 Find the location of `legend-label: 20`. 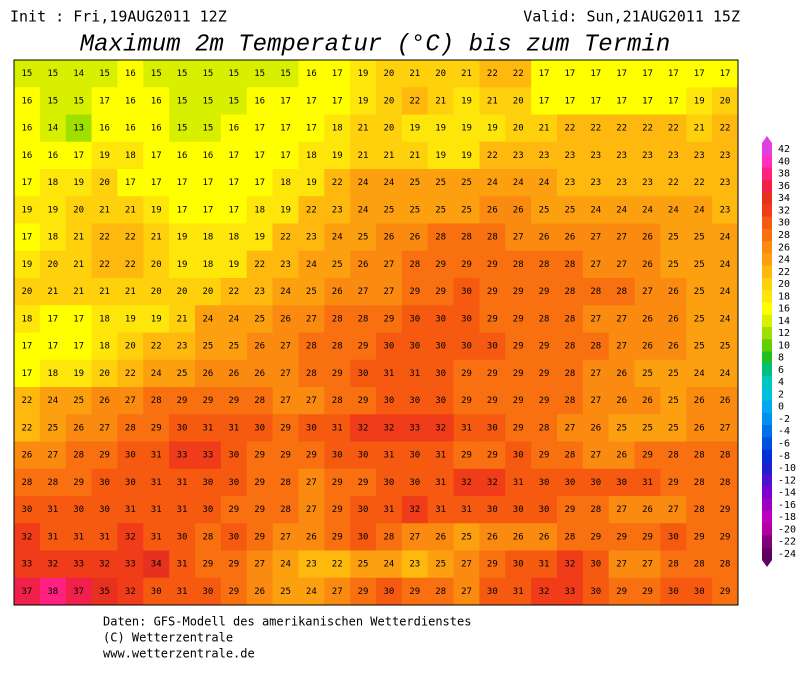

legend-label: 20 is located at coordinates (784, 284).